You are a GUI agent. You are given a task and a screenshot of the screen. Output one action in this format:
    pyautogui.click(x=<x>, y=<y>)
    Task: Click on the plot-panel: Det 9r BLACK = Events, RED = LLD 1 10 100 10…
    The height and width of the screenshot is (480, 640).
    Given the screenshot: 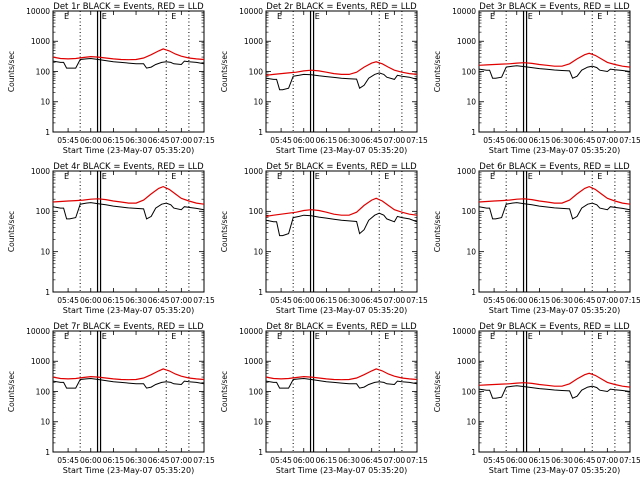 What is the action you would take?
    pyautogui.click(x=536, y=398)
    